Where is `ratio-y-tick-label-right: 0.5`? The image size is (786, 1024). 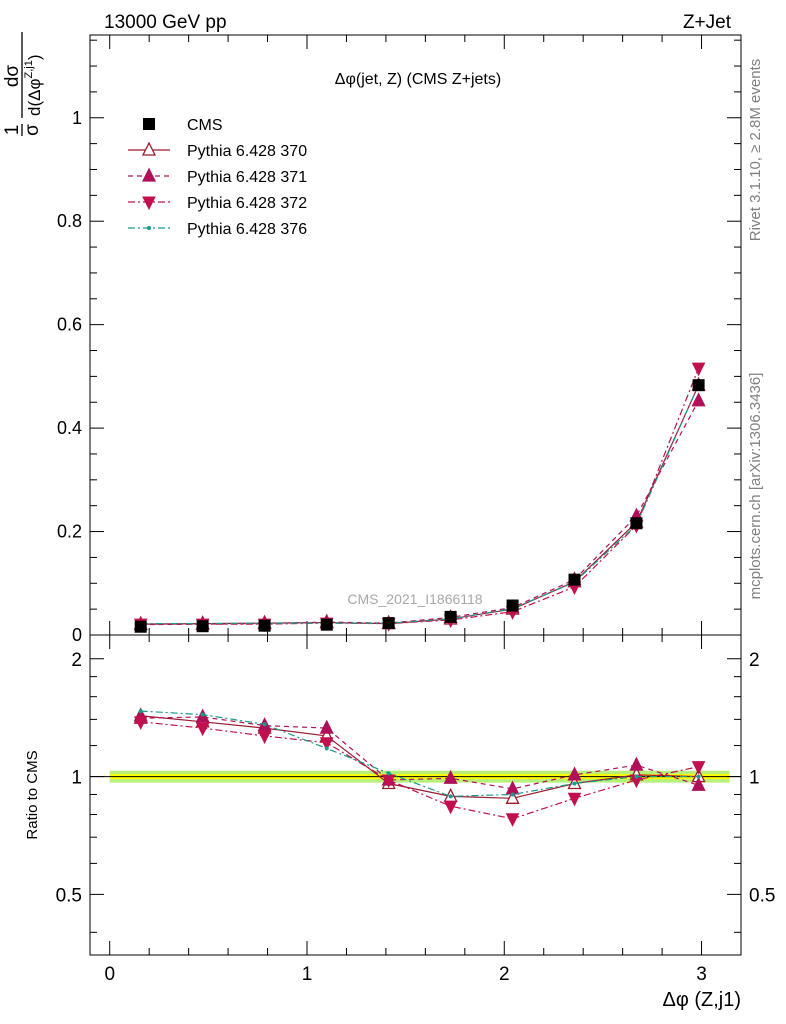
ratio-y-tick-label-right: 0.5 is located at coordinates (762, 895).